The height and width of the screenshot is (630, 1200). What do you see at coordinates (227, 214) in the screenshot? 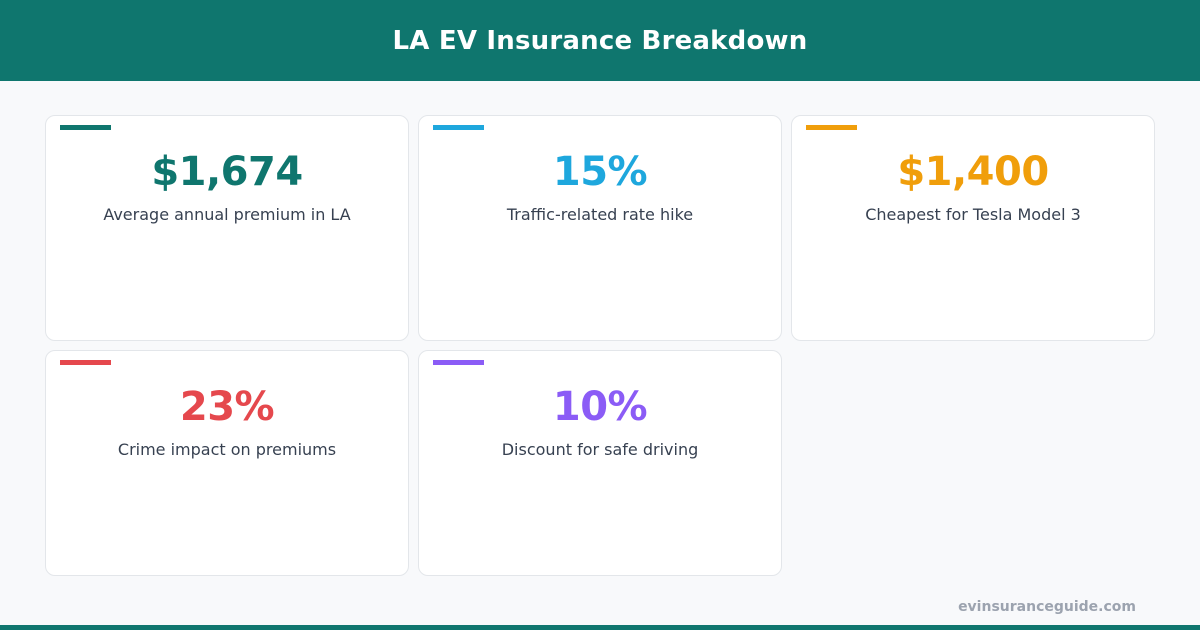
I see `stat-label: Average annual premium in LA` at bounding box center [227, 214].